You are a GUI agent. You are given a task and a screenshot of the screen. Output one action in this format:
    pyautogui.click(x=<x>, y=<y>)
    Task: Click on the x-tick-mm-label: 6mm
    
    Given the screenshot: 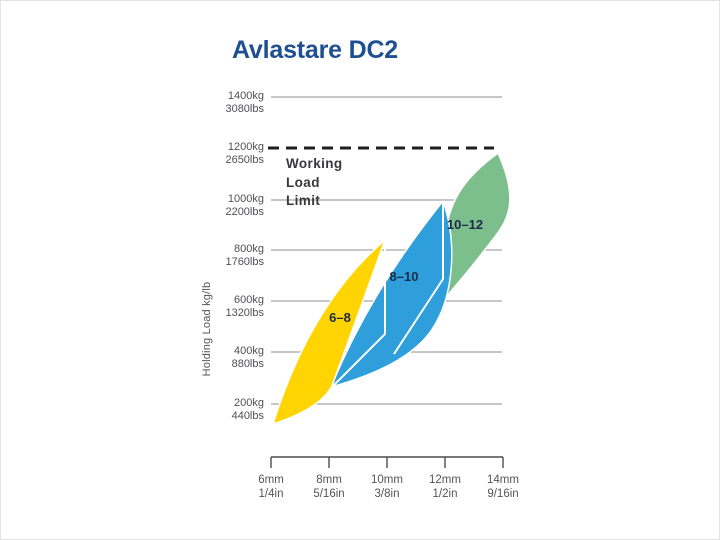 What is the action you would take?
    pyautogui.click(x=271, y=480)
    